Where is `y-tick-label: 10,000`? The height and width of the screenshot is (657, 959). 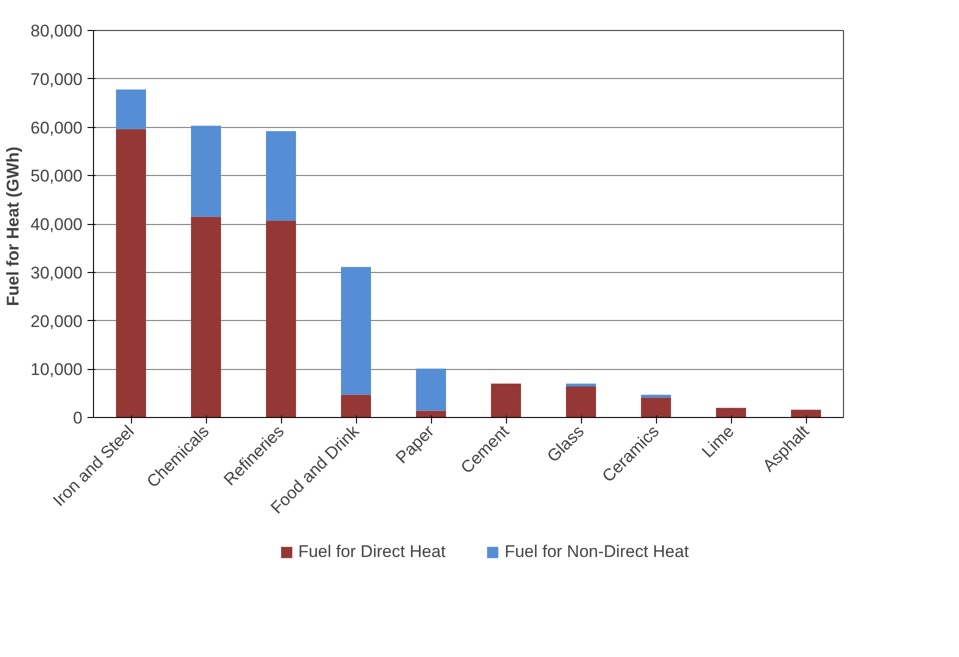
y-tick-label: 10,000 is located at coordinates (56, 370).